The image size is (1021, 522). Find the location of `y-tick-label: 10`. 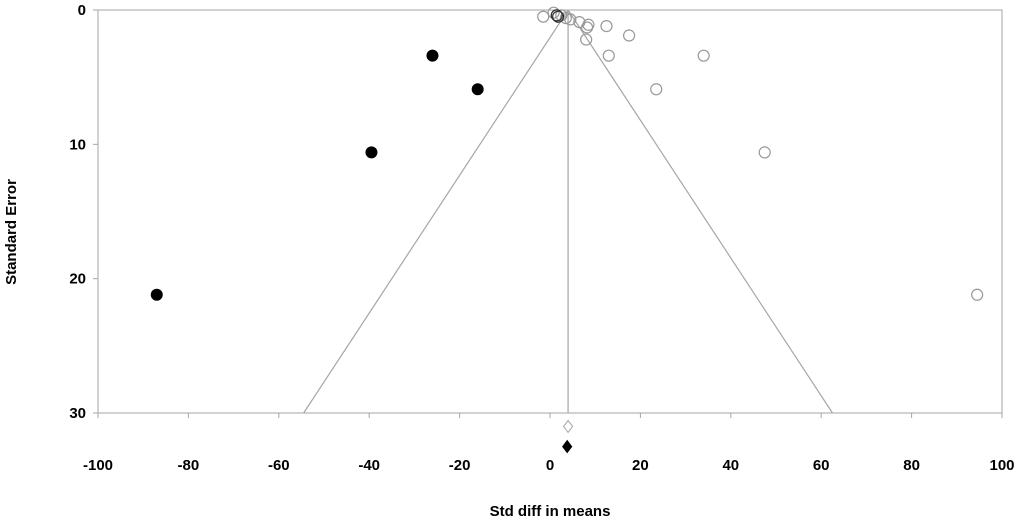

y-tick-label: 10 is located at coordinates (77, 144).